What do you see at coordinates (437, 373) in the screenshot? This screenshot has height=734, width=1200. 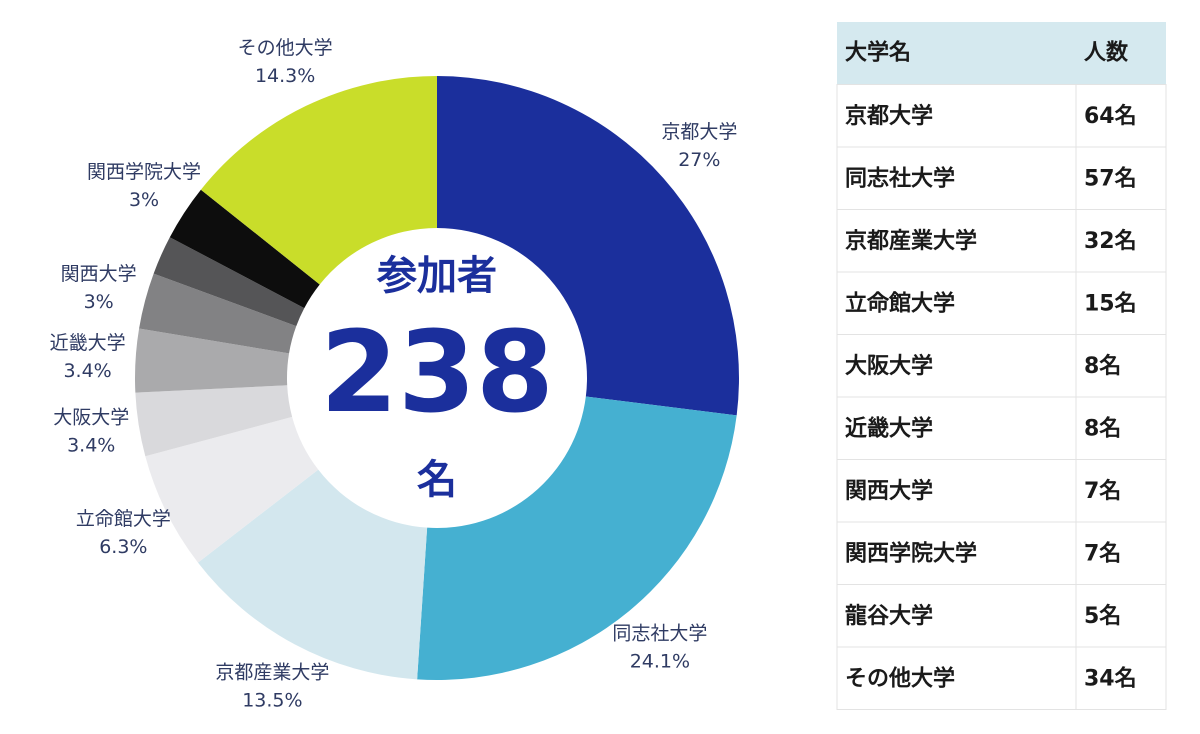 I see `center-value: 238` at bounding box center [437, 373].